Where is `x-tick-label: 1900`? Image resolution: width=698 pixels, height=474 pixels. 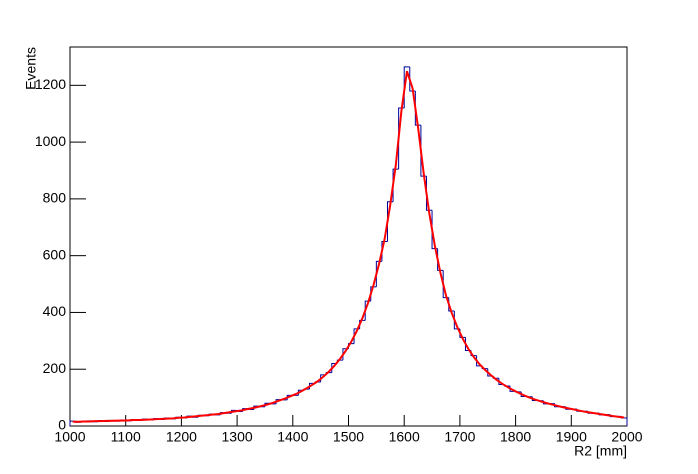
x-tick-label: 1900 is located at coordinates (571, 437).